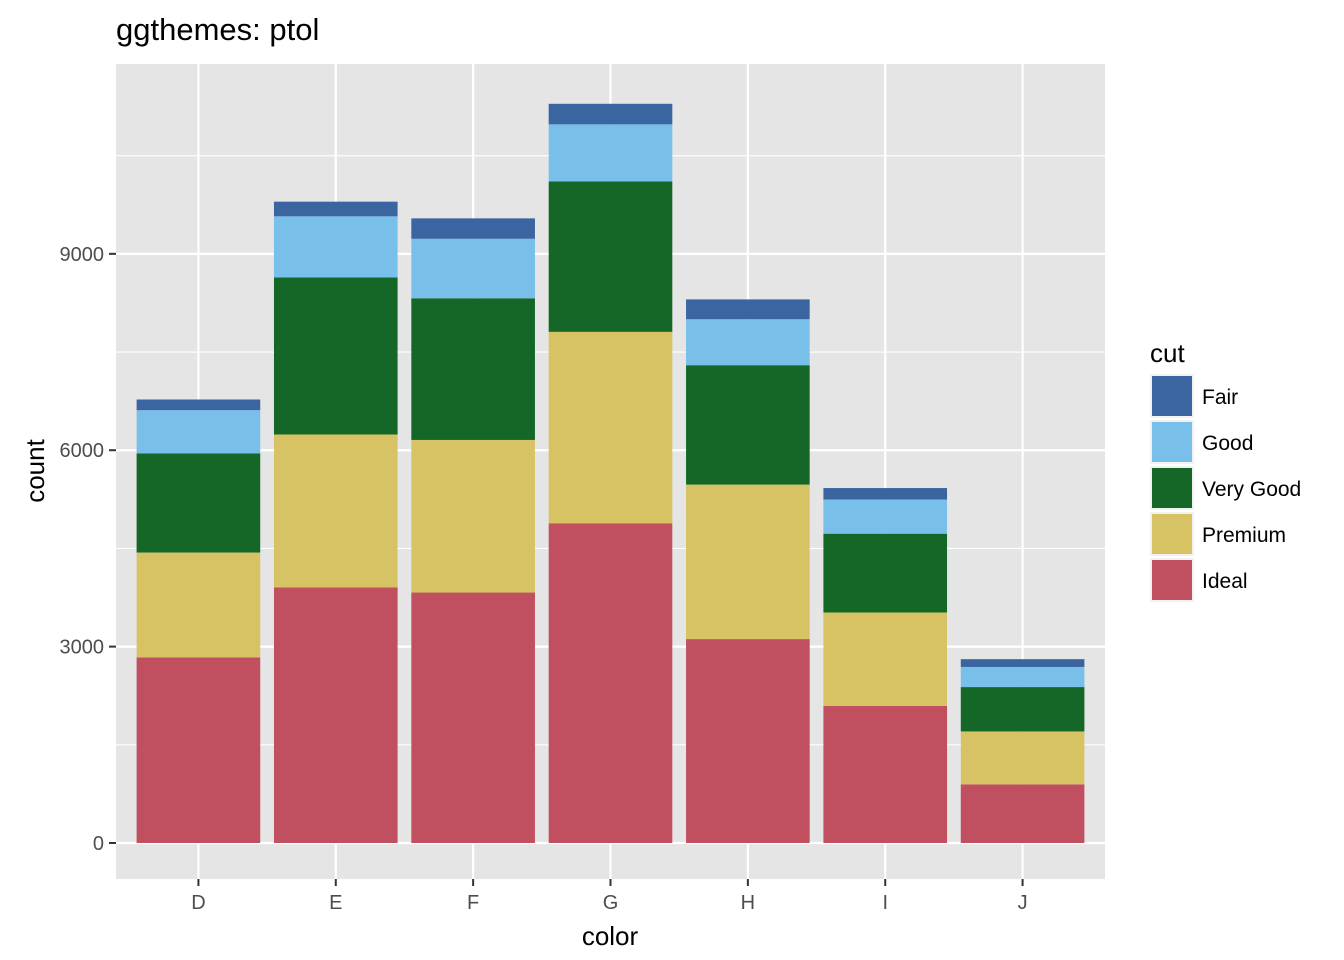 The width and height of the screenshot is (1344, 960). Describe the element at coordinates (473, 516) in the screenshot. I see `bar-segment-F-premium` at that location.